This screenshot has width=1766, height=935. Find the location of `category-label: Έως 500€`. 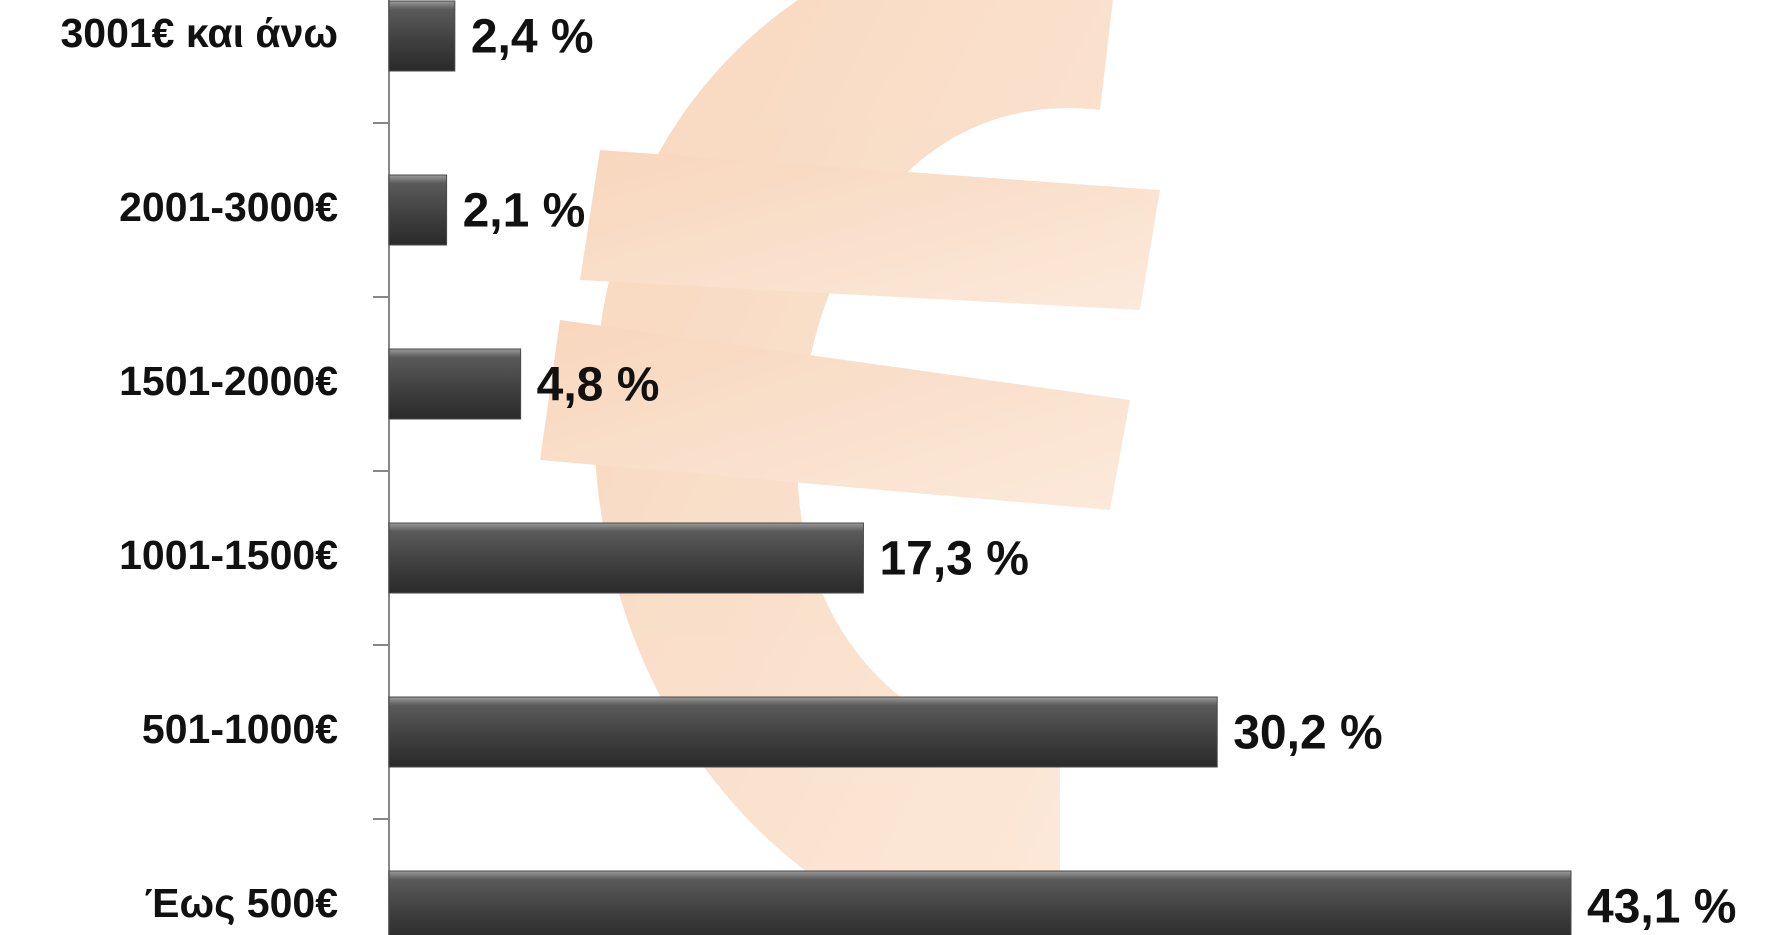

category-label: Έως 500€ is located at coordinates (241, 903).